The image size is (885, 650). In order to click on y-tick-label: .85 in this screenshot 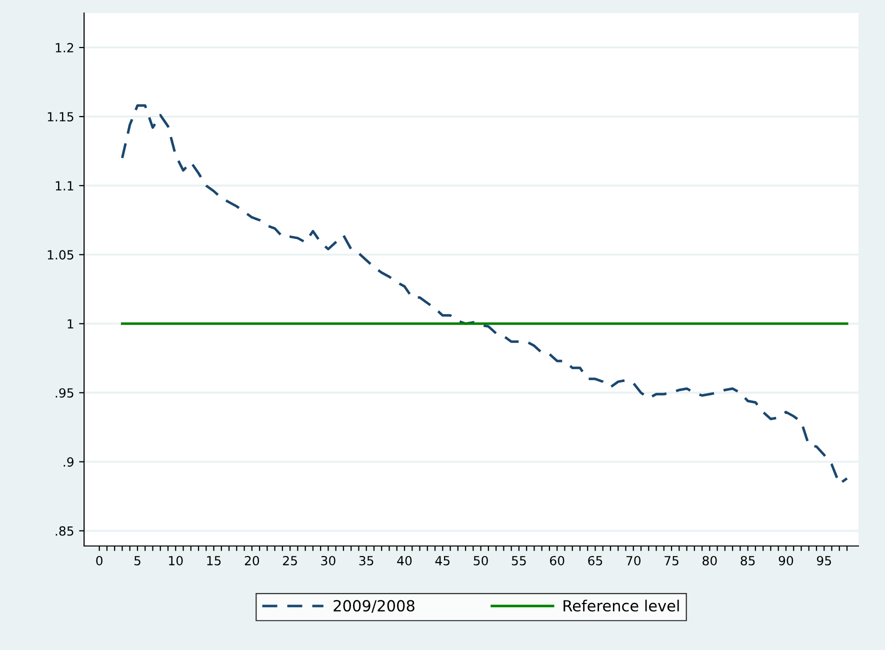, I will do `click(65, 531)`.